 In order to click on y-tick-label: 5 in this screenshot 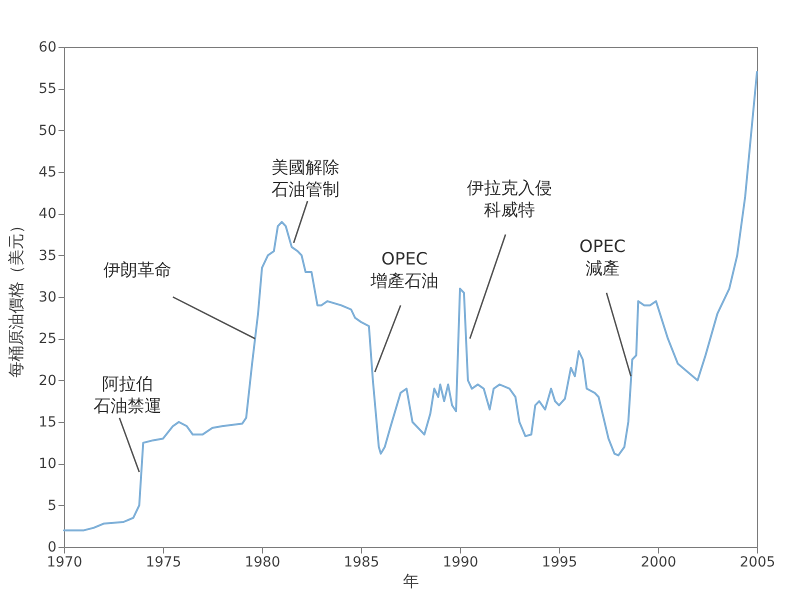, I will do `click(52, 506)`.